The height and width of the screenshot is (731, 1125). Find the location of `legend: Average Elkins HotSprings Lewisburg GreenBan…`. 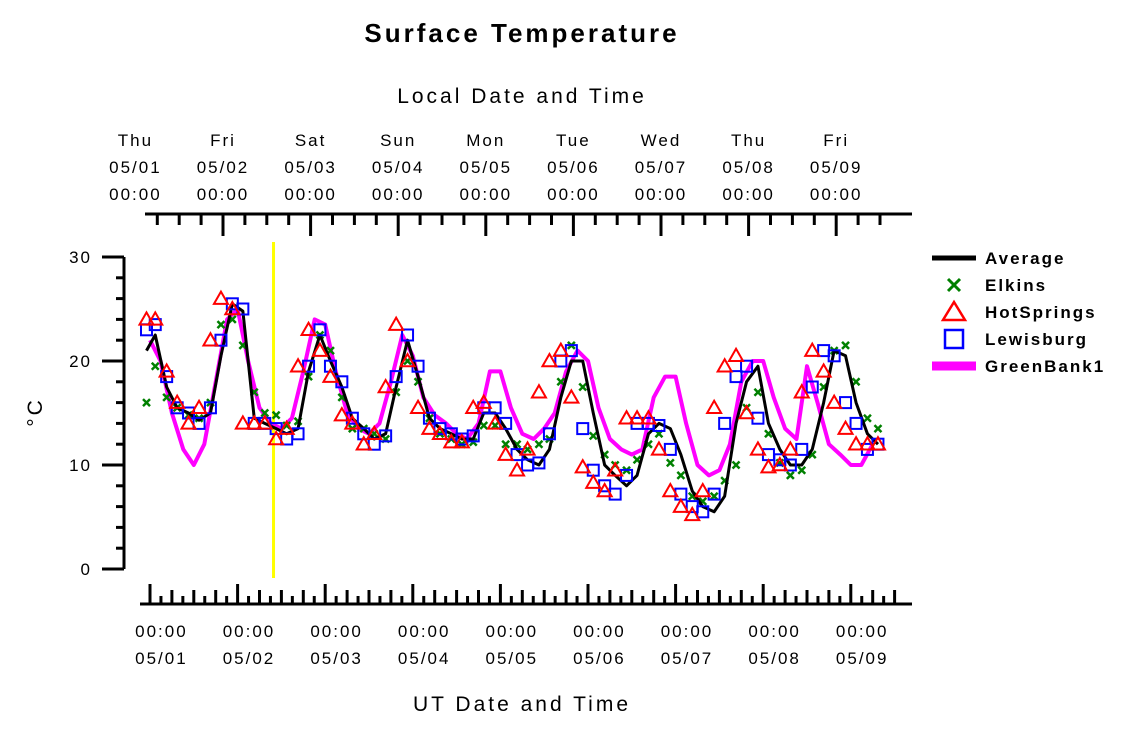

legend: Average Elkins HotSprings Lewisburg GreenBan… is located at coordinates (1017, 312).